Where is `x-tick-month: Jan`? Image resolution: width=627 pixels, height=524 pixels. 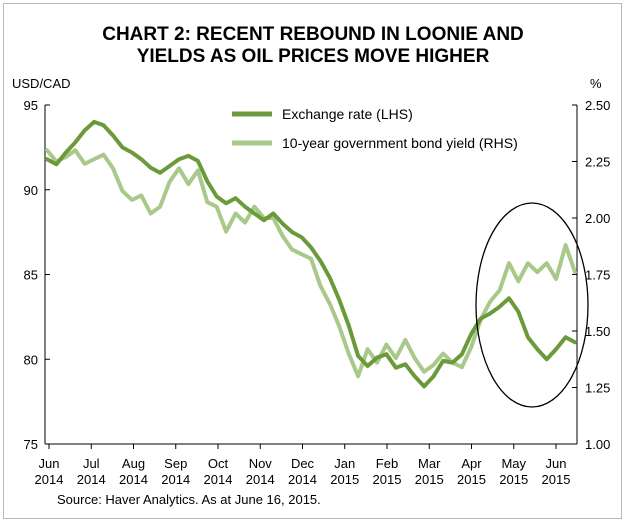 x-tick-month: Jan is located at coordinates (344, 463).